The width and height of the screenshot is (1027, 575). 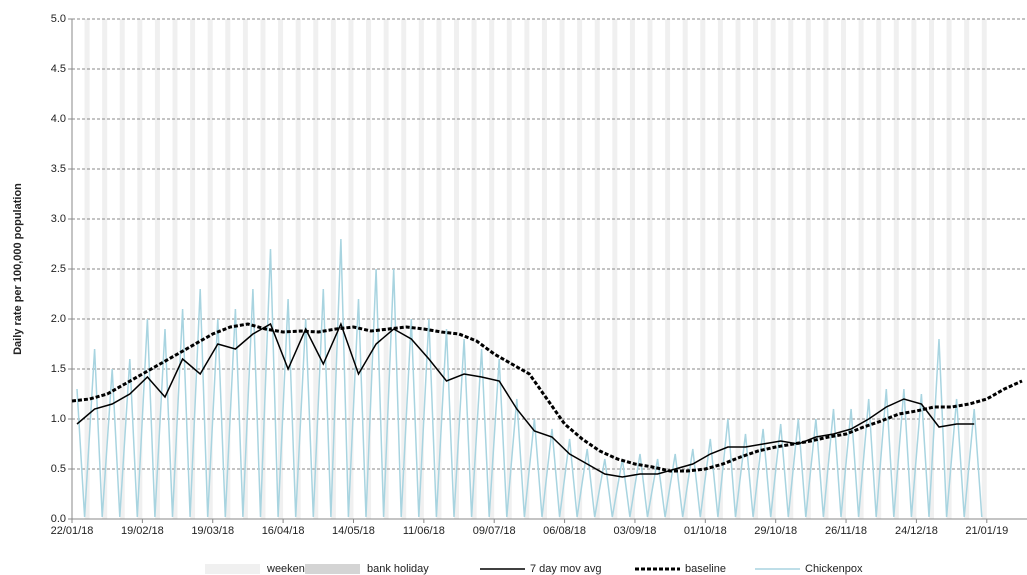 What do you see at coordinates (58, 469) in the screenshot?
I see `y-tick-label: 0.5` at bounding box center [58, 469].